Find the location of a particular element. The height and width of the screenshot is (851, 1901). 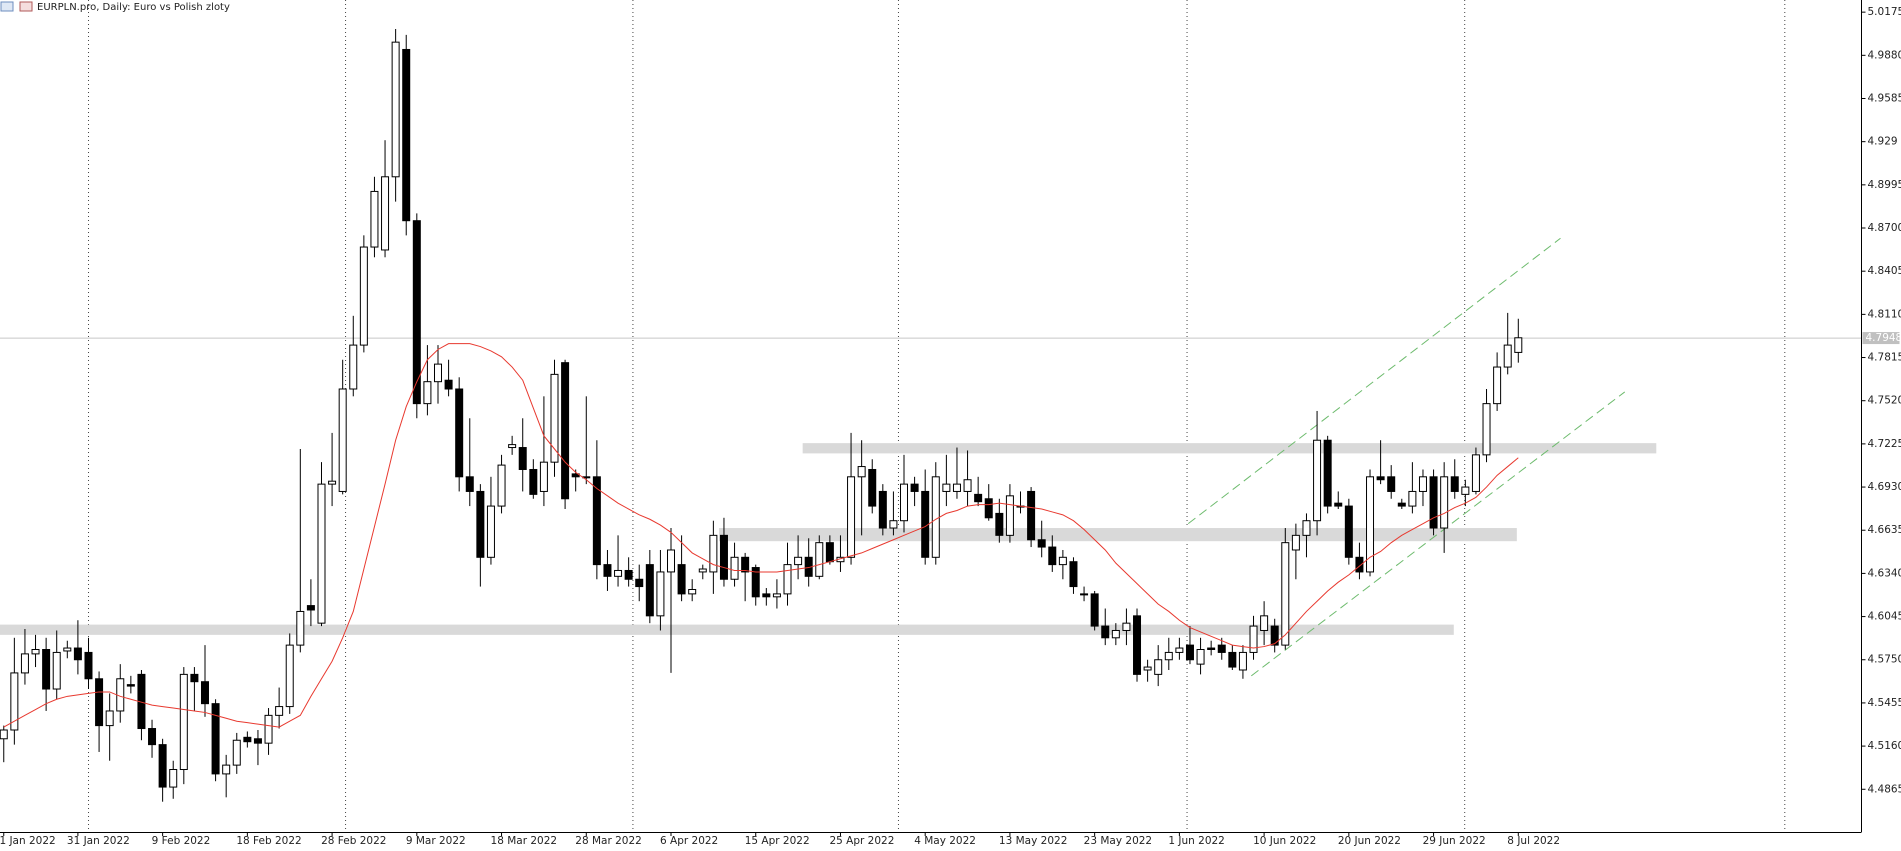

y-tick-label: 4.9880 is located at coordinates (1884, 55).